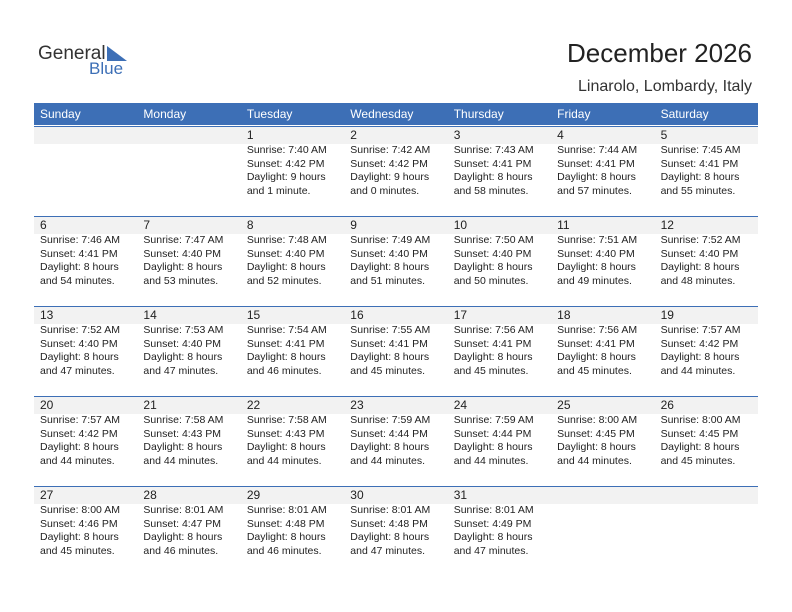  Describe the element at coordinates (390, 240) in the screenshot. I see `day-info: Sunrise: 7:49 AM` at that location.